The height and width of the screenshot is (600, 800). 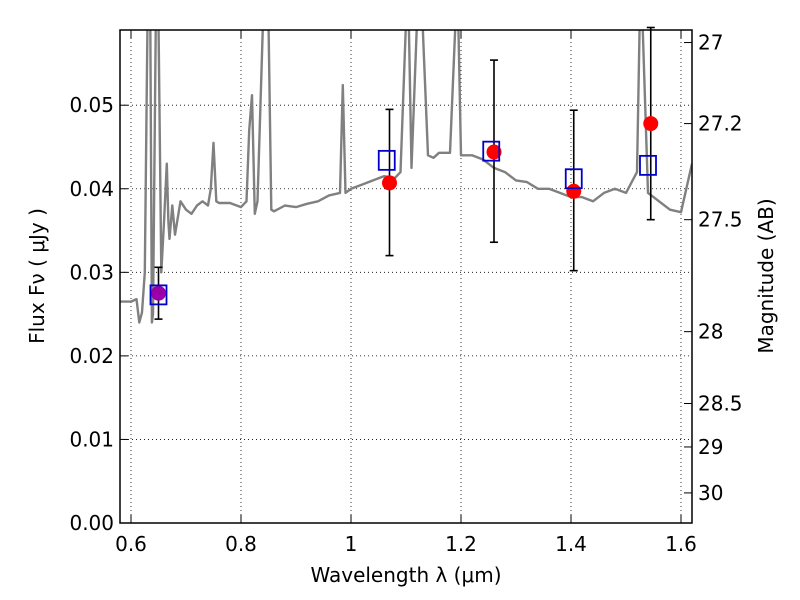 I want to click on right-tick-label: 29, so click(x=710, y=447).